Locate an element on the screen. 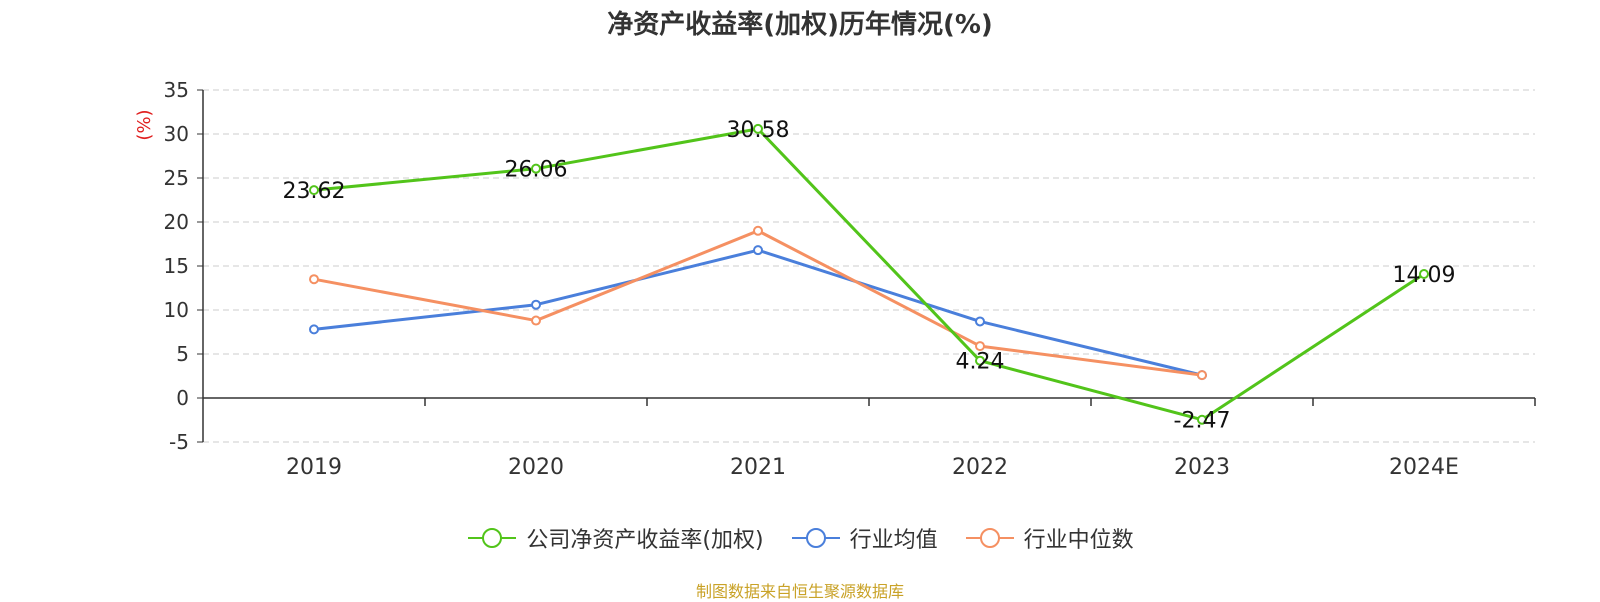  legend-item-company: 公司净资产收益率(加权) is located at coordinates (615, 538).